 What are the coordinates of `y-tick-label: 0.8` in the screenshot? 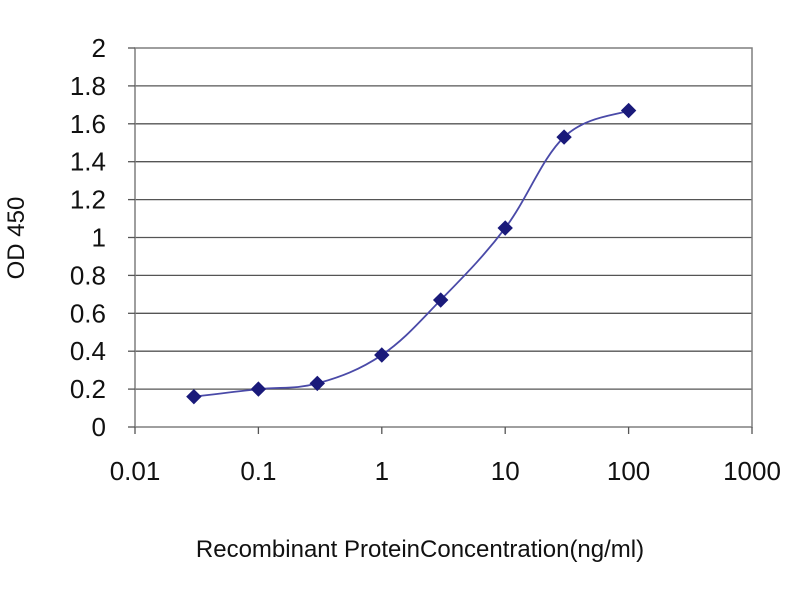 It's located at (88, 275).